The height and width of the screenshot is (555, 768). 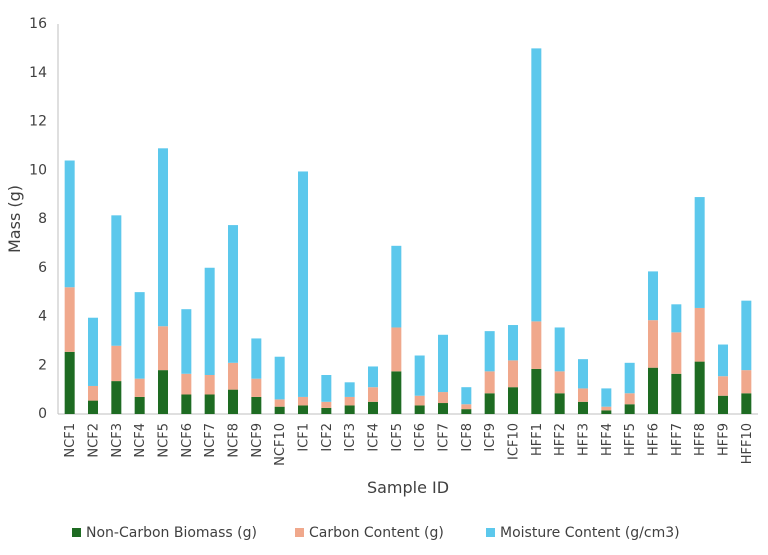 What do you see at coordinates (489, 403) in the screenshot?
I see `bar-segment-non-carbon-biomass-g-icf9` at bounding box center [489, 403].